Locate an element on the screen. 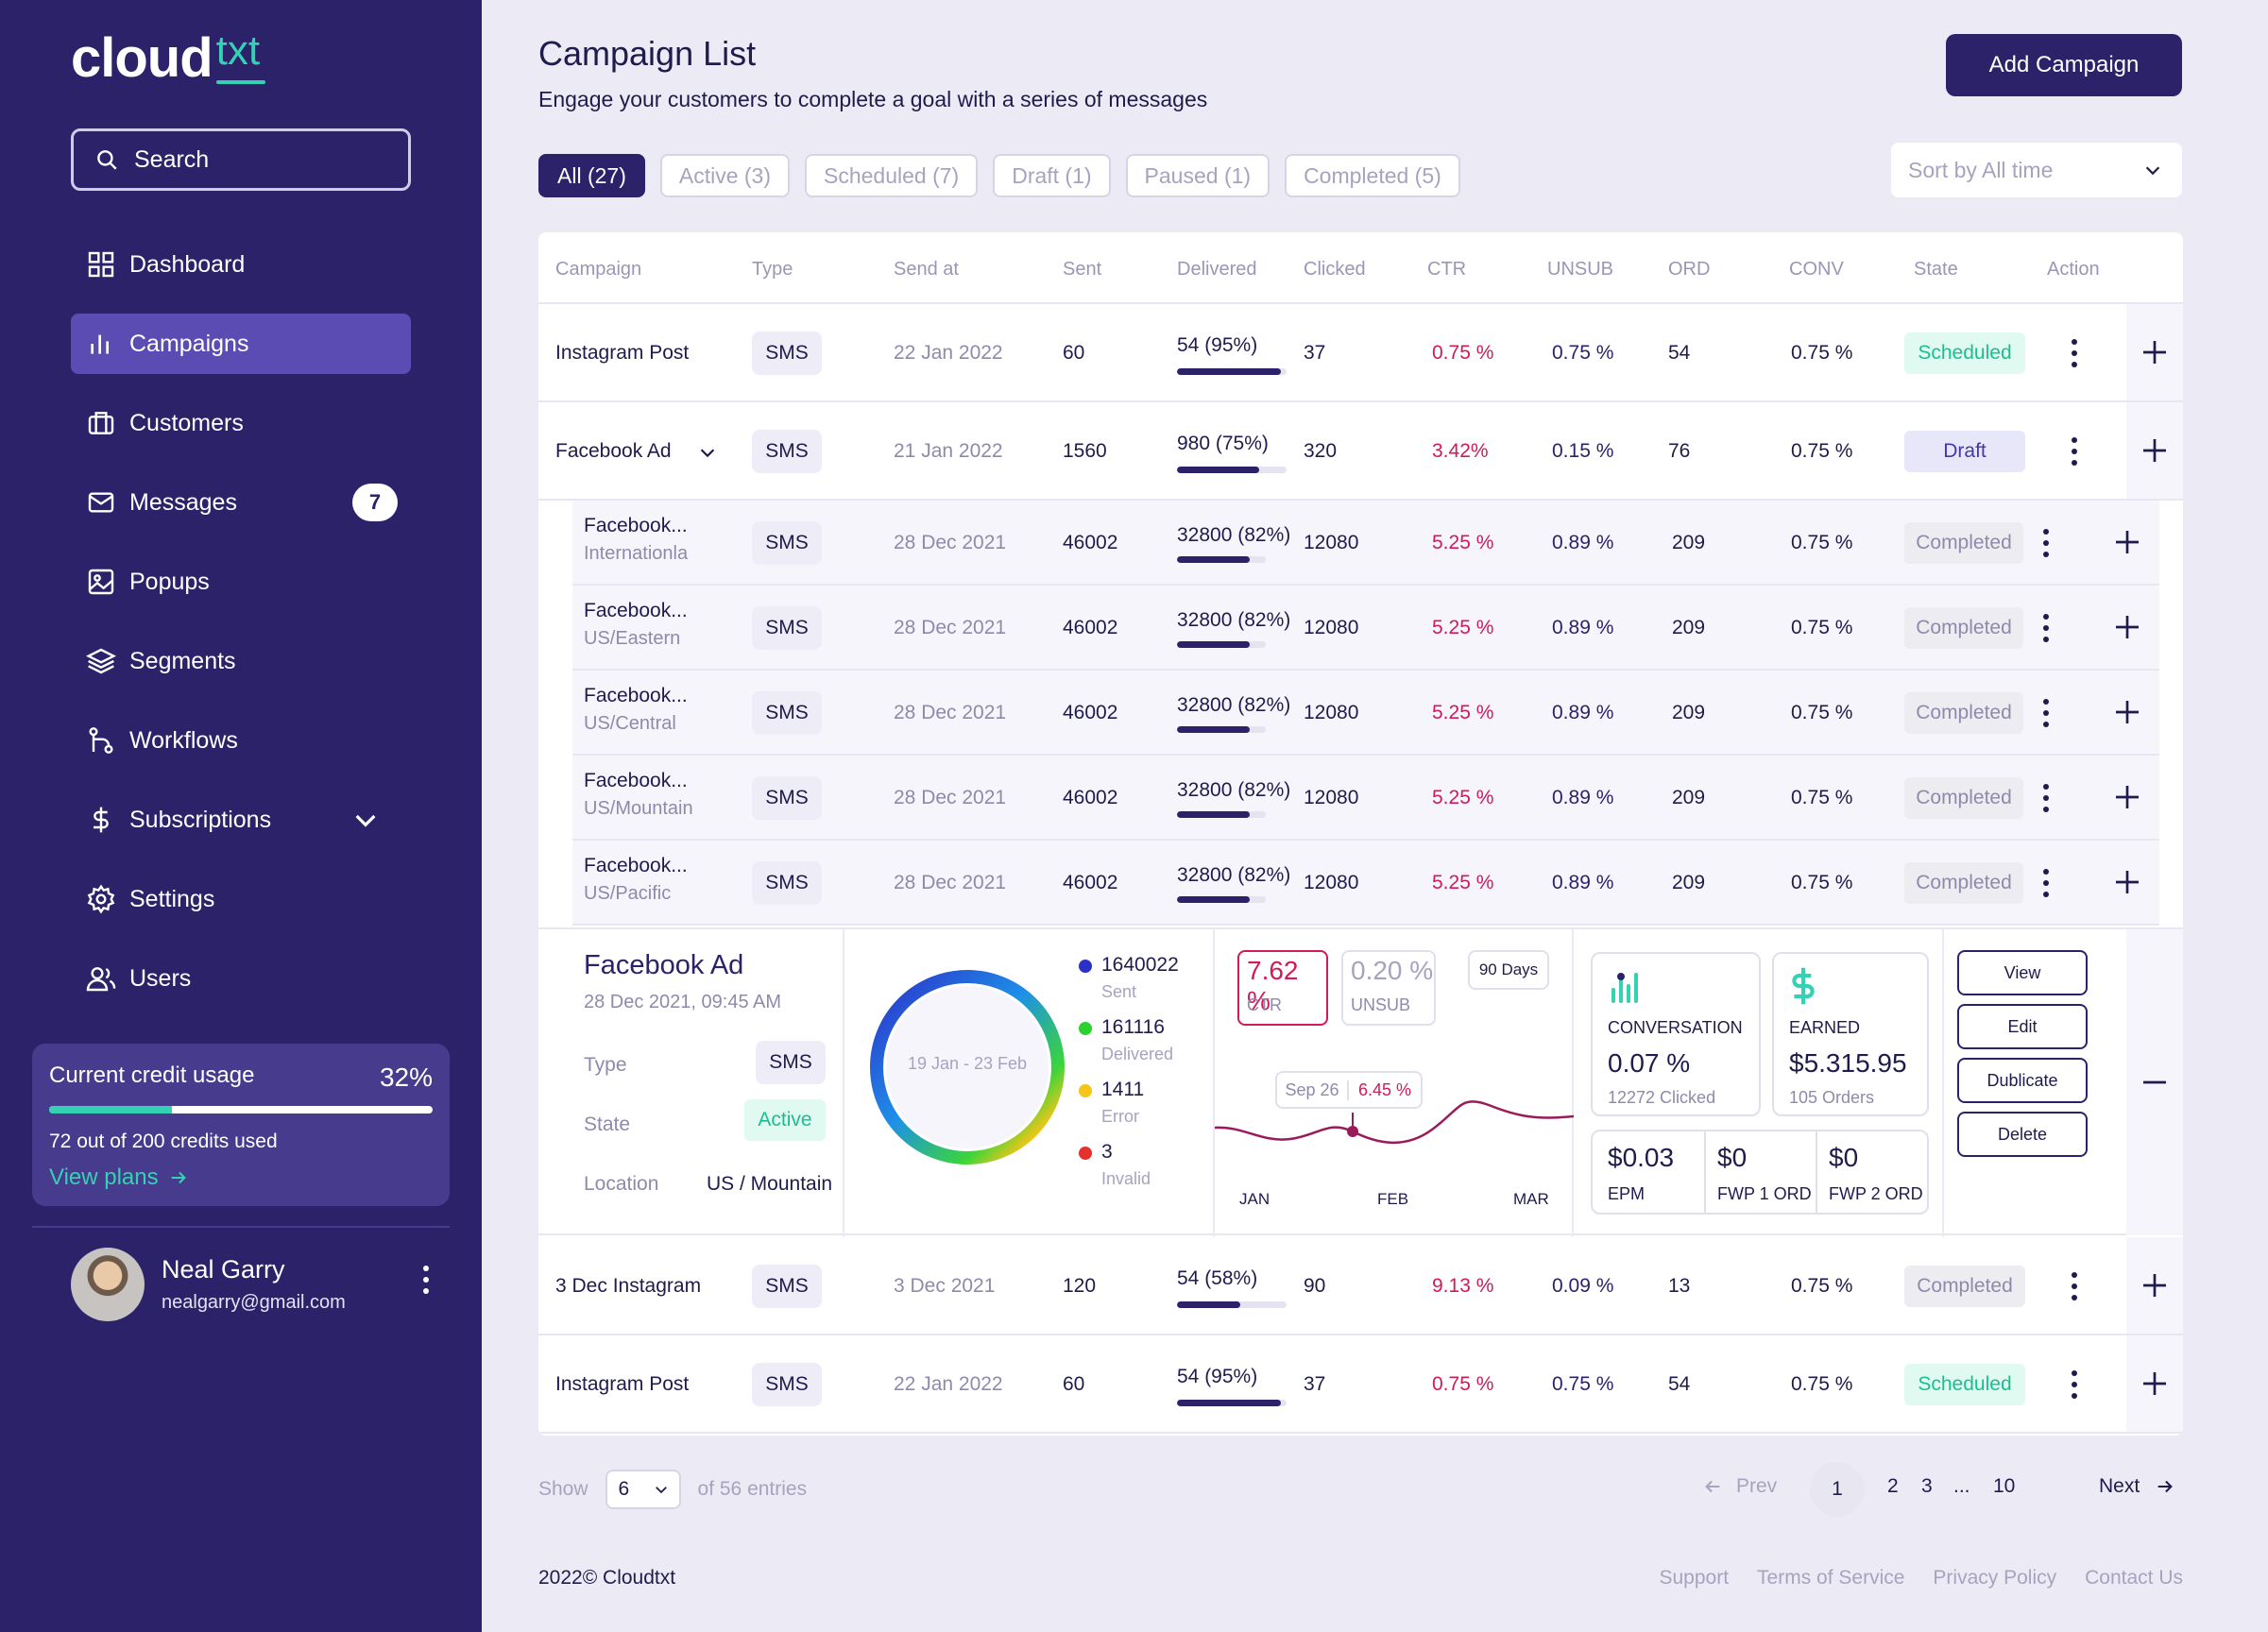 This screenshot has height=1632, width=2268. sidebar-item-settings: Settings is located at coordinates (241, 899).